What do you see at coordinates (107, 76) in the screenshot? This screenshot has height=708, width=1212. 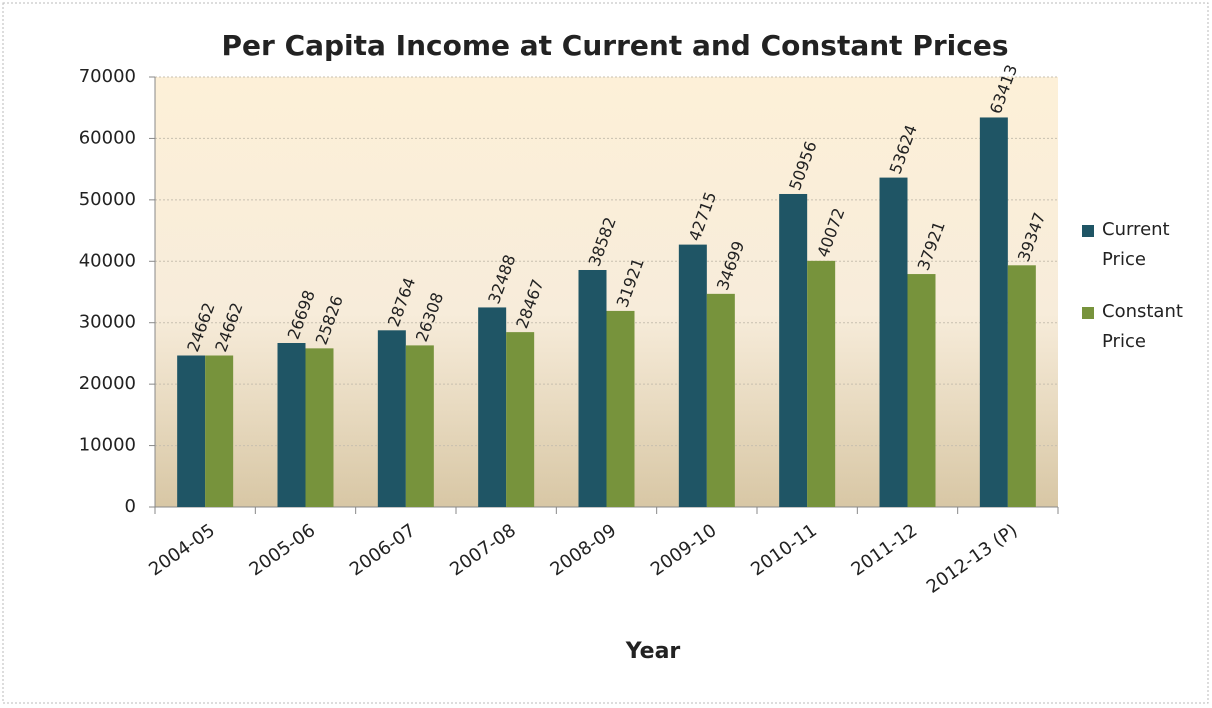 I see `y-tick-label: 70000` at bounding box center [107, 76].